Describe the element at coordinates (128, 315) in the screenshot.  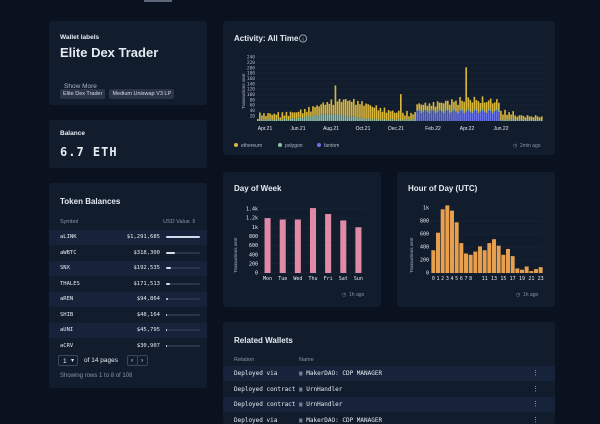
I see `token-row: SHIB $48,164` at that location.